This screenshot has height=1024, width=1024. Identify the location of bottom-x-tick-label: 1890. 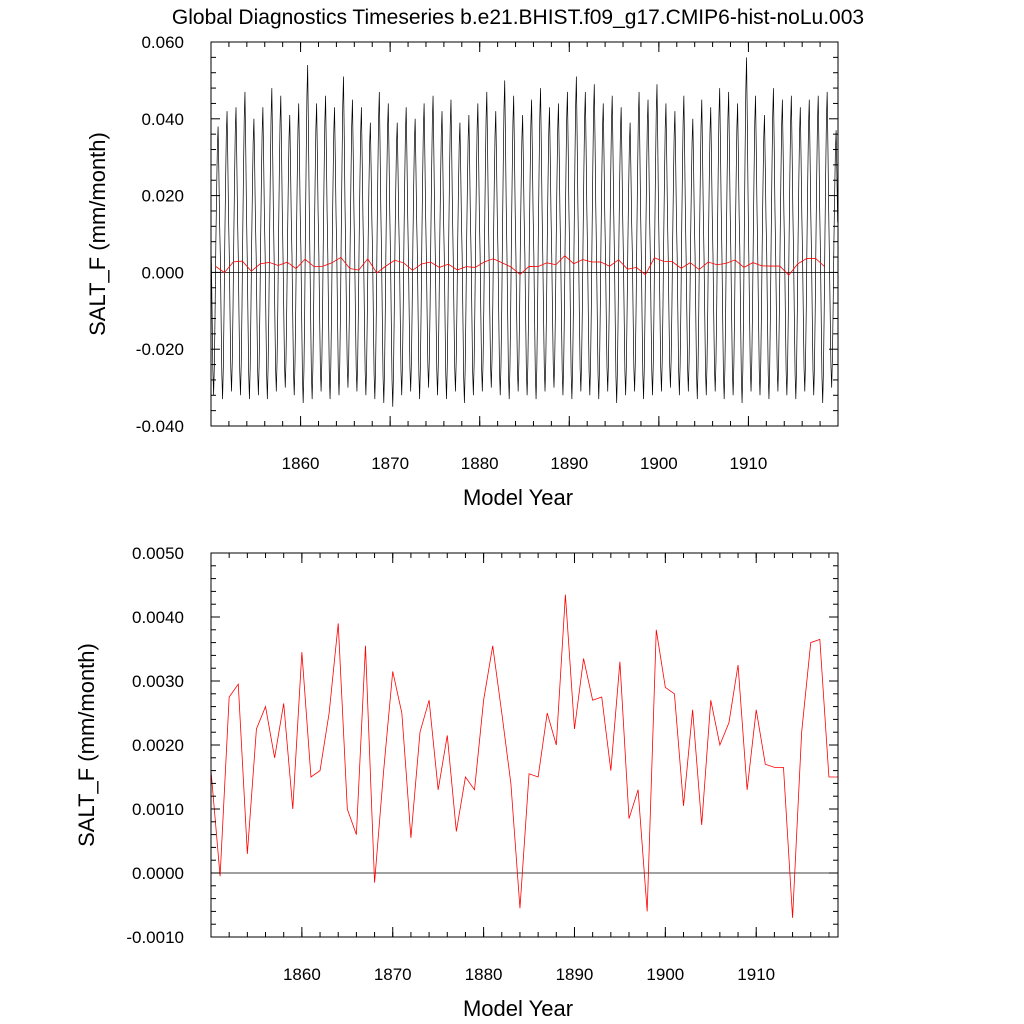
(575, 974).